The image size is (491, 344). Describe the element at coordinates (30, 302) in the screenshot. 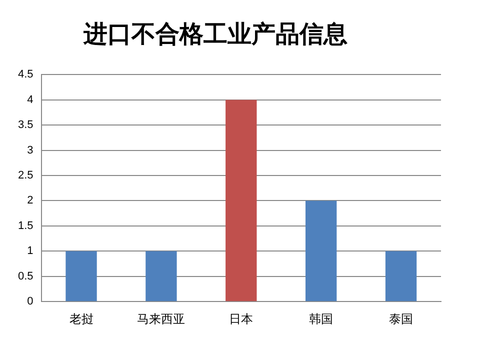

I see `y-tick-label: 0` at that location.